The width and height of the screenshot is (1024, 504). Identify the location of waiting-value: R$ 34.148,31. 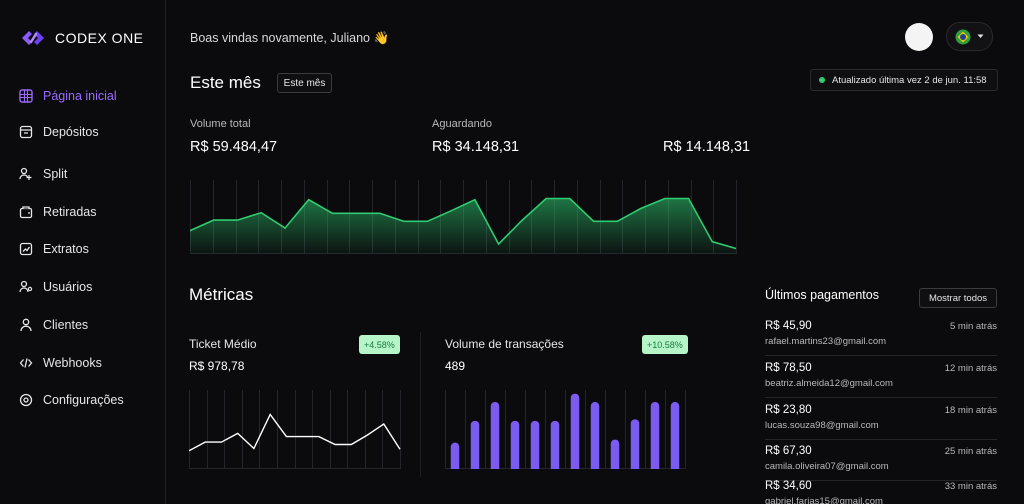
(476, 147).